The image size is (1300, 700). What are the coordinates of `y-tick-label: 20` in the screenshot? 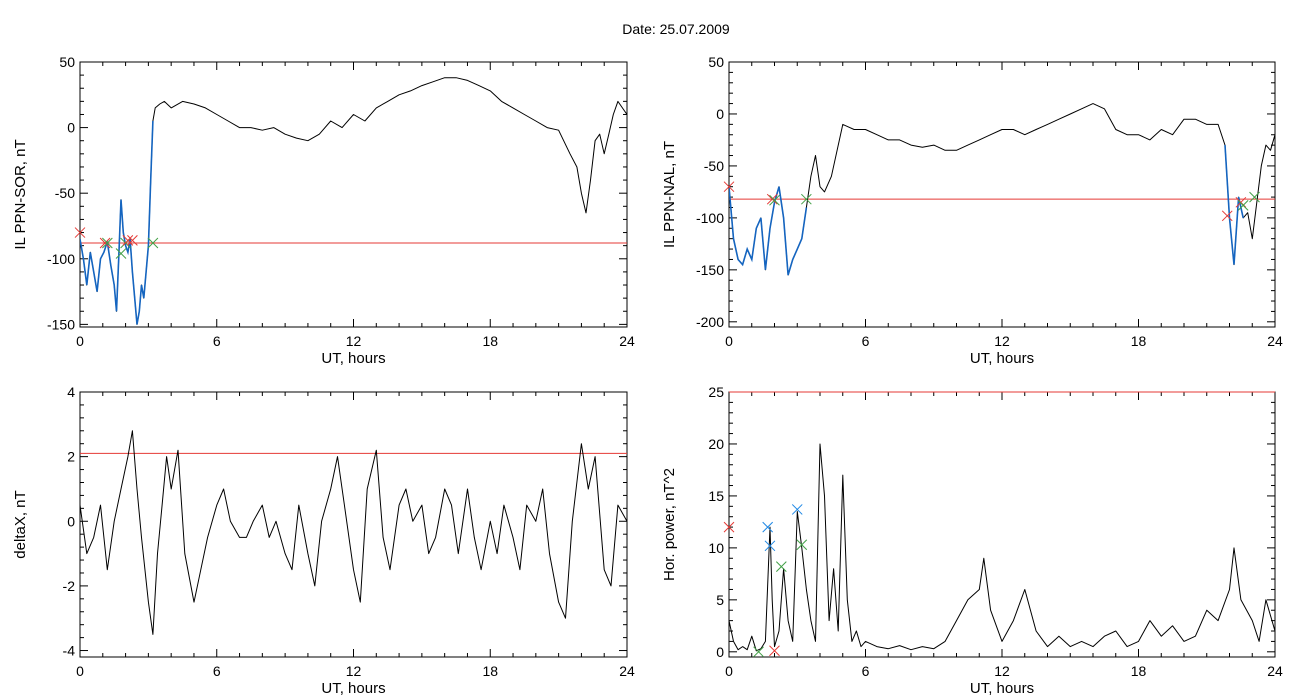 It's located at (716, 444).